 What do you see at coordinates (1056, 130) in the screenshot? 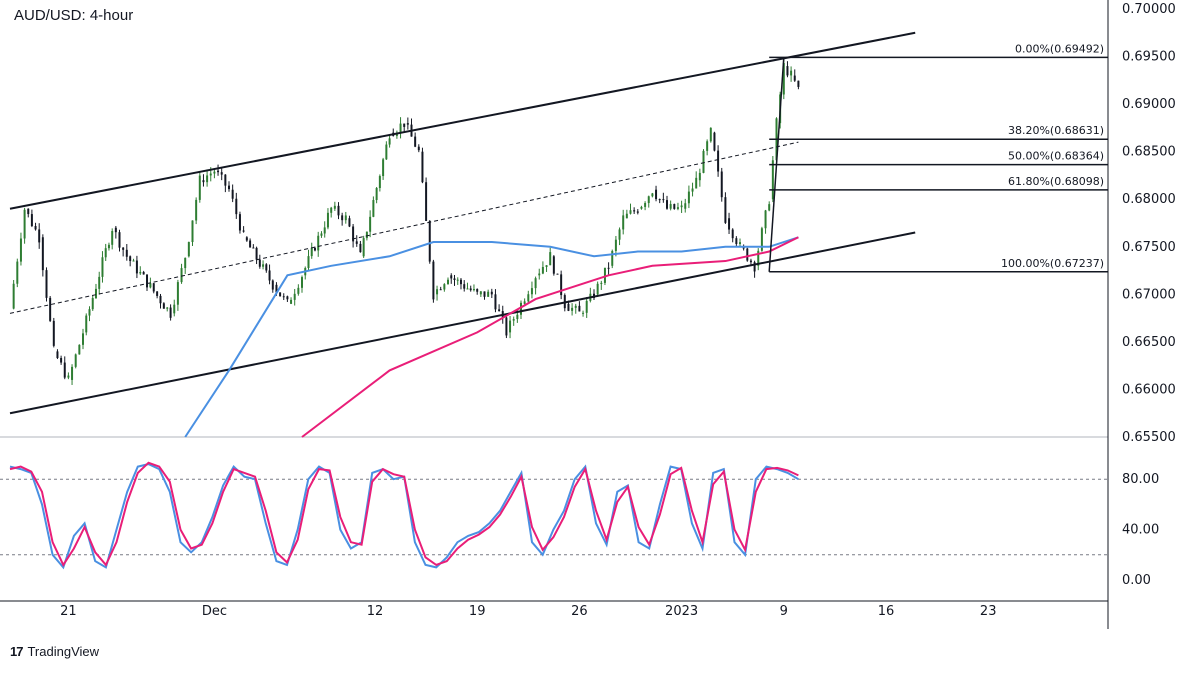
I see `fib-level-label: 38.20%(0.68631)` at bounding box center [1056, 130].